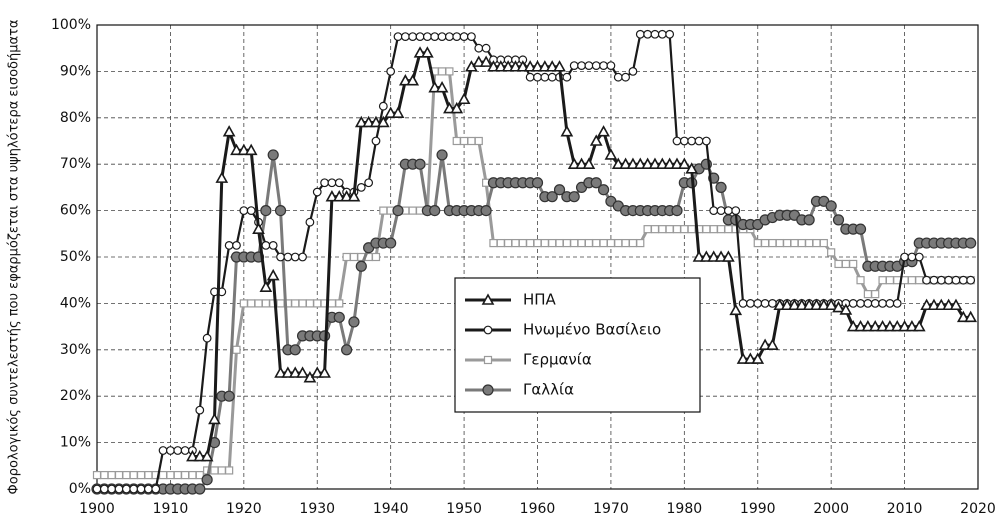 The height and width of the screenshot is (527, 1008). What do you see at coordinates (391, 509) in the screenshot?
I see `x-tick-label: 1940` at bounding box center [391, 509].